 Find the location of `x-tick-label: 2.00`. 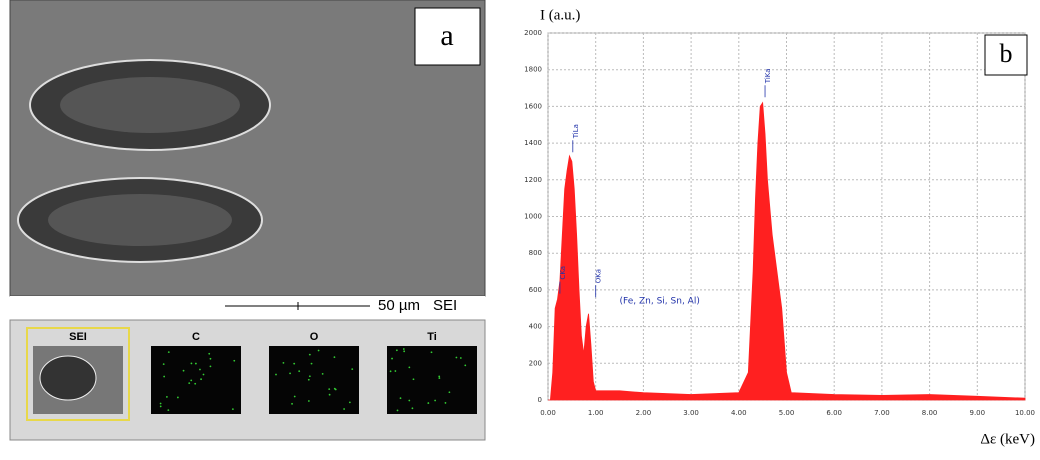

x-tick-label: 2.00 is located at coordinates (644, 413).